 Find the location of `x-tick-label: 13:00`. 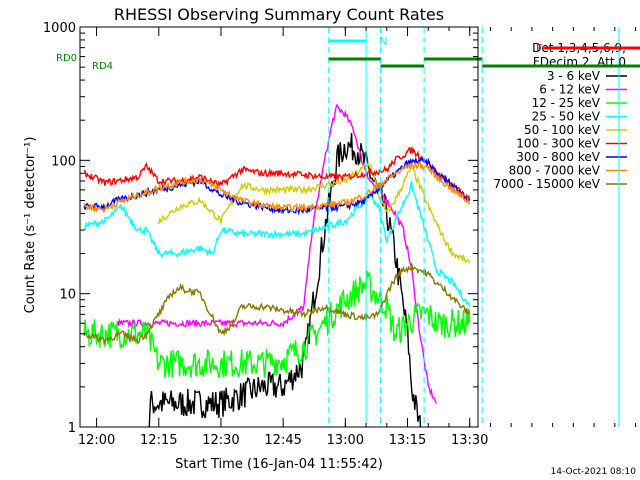

x-tick-label: 13:00 is located at coordinates (345, 440).